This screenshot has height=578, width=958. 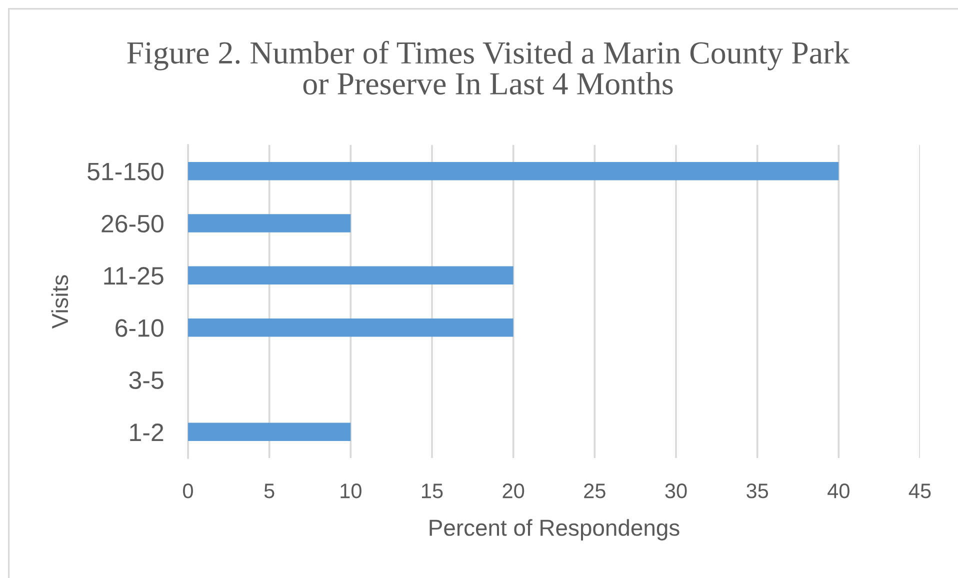 I want to click on y-tick-label: 26-50, so click(x=133, y=223).